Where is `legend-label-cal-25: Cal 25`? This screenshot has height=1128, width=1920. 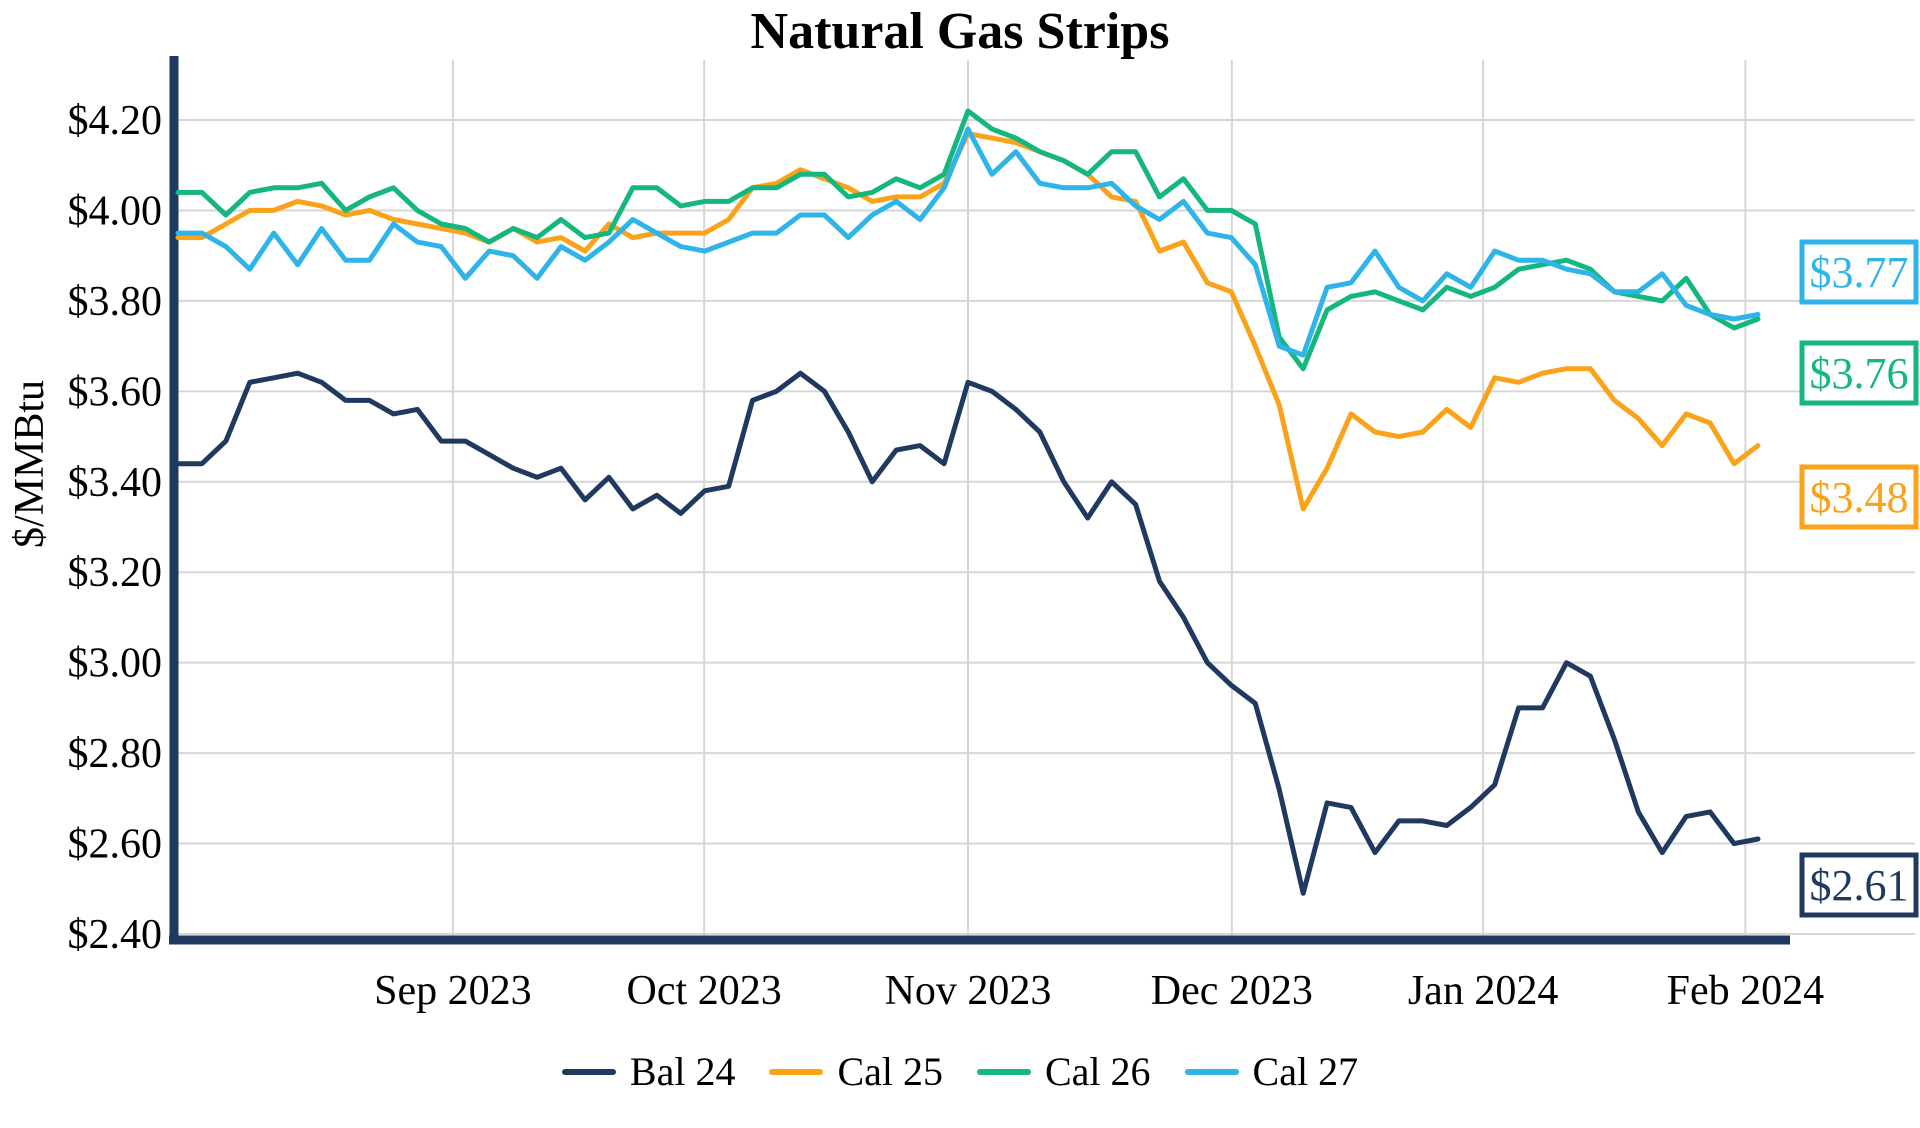 legend-label-cal-25: Cal 25 is located at coordinates (890, 1071).